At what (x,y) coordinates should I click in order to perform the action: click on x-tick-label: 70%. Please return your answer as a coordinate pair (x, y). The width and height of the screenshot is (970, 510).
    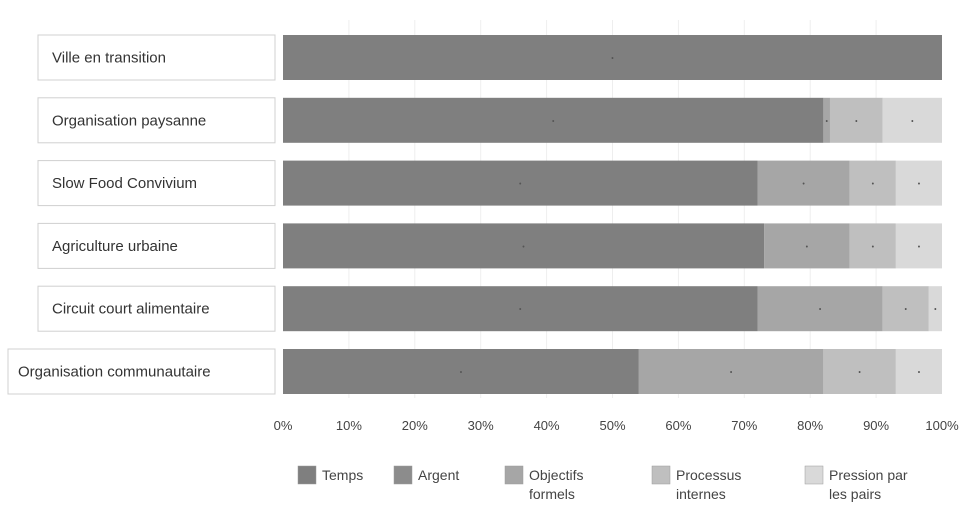
    Looking at the image, I should click on (744, 425).